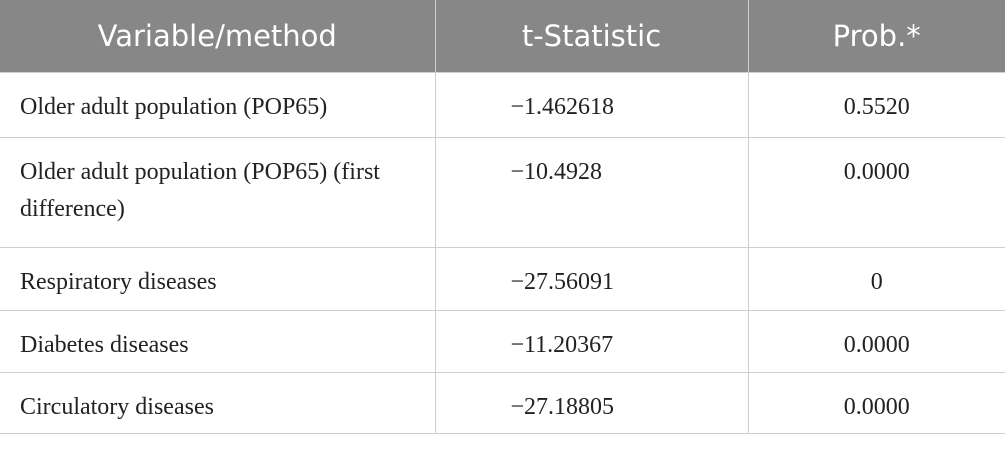  I want to click on table-cell: Diabetes diseases, so click(218, 341).